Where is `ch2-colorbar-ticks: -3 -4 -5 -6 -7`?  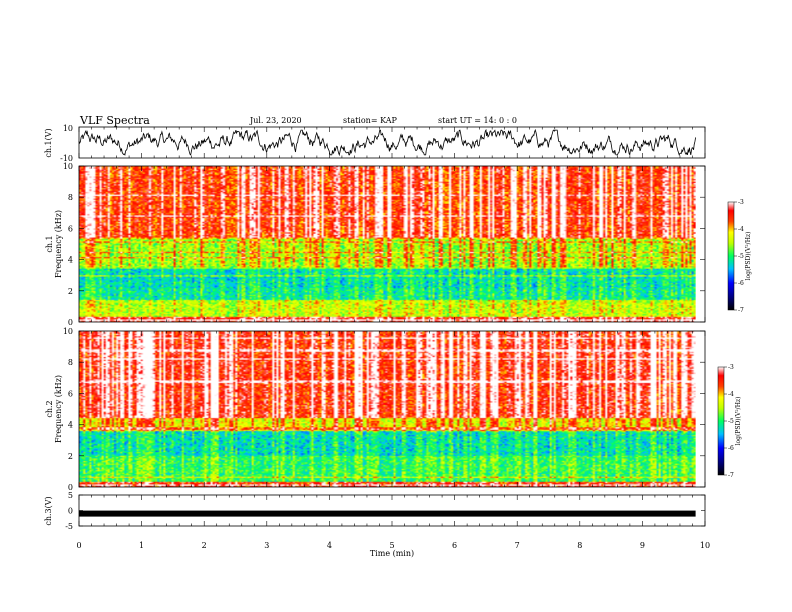
ch2-colorbar-ticks: -3 -4 -5 -6 -7 is located at coordinates (729, 421).